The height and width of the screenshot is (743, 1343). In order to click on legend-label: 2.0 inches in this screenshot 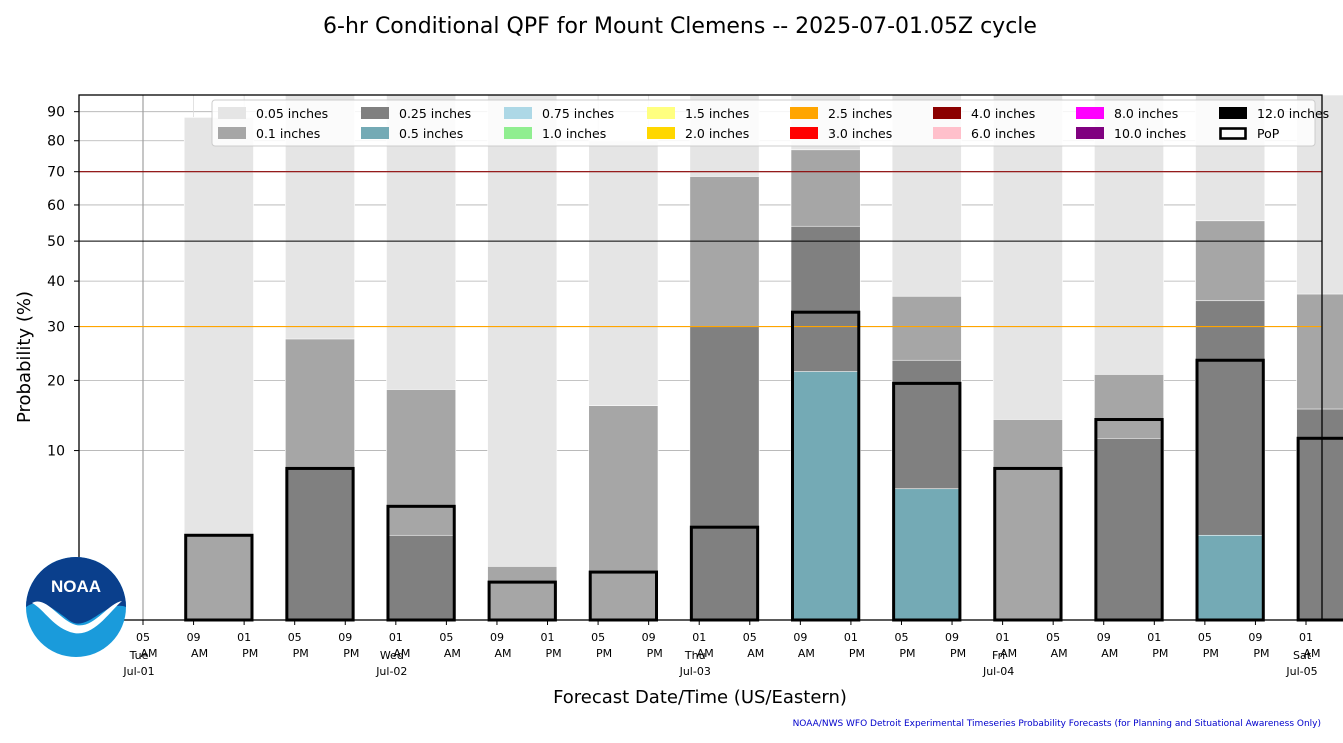, I will do `click(717, 133)`.